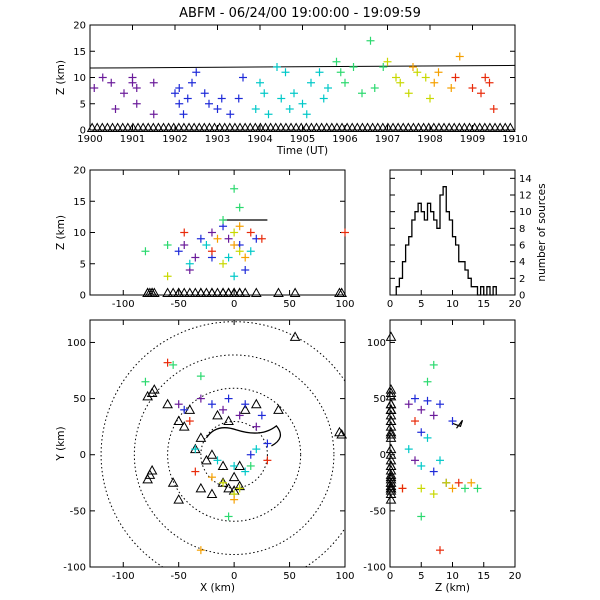 This screenshot has width=600, height=600. What do you see at coordinates (217, 139) in the screenshot?
I see `x-tick-label: 1903` at bounding box center [217, 139].